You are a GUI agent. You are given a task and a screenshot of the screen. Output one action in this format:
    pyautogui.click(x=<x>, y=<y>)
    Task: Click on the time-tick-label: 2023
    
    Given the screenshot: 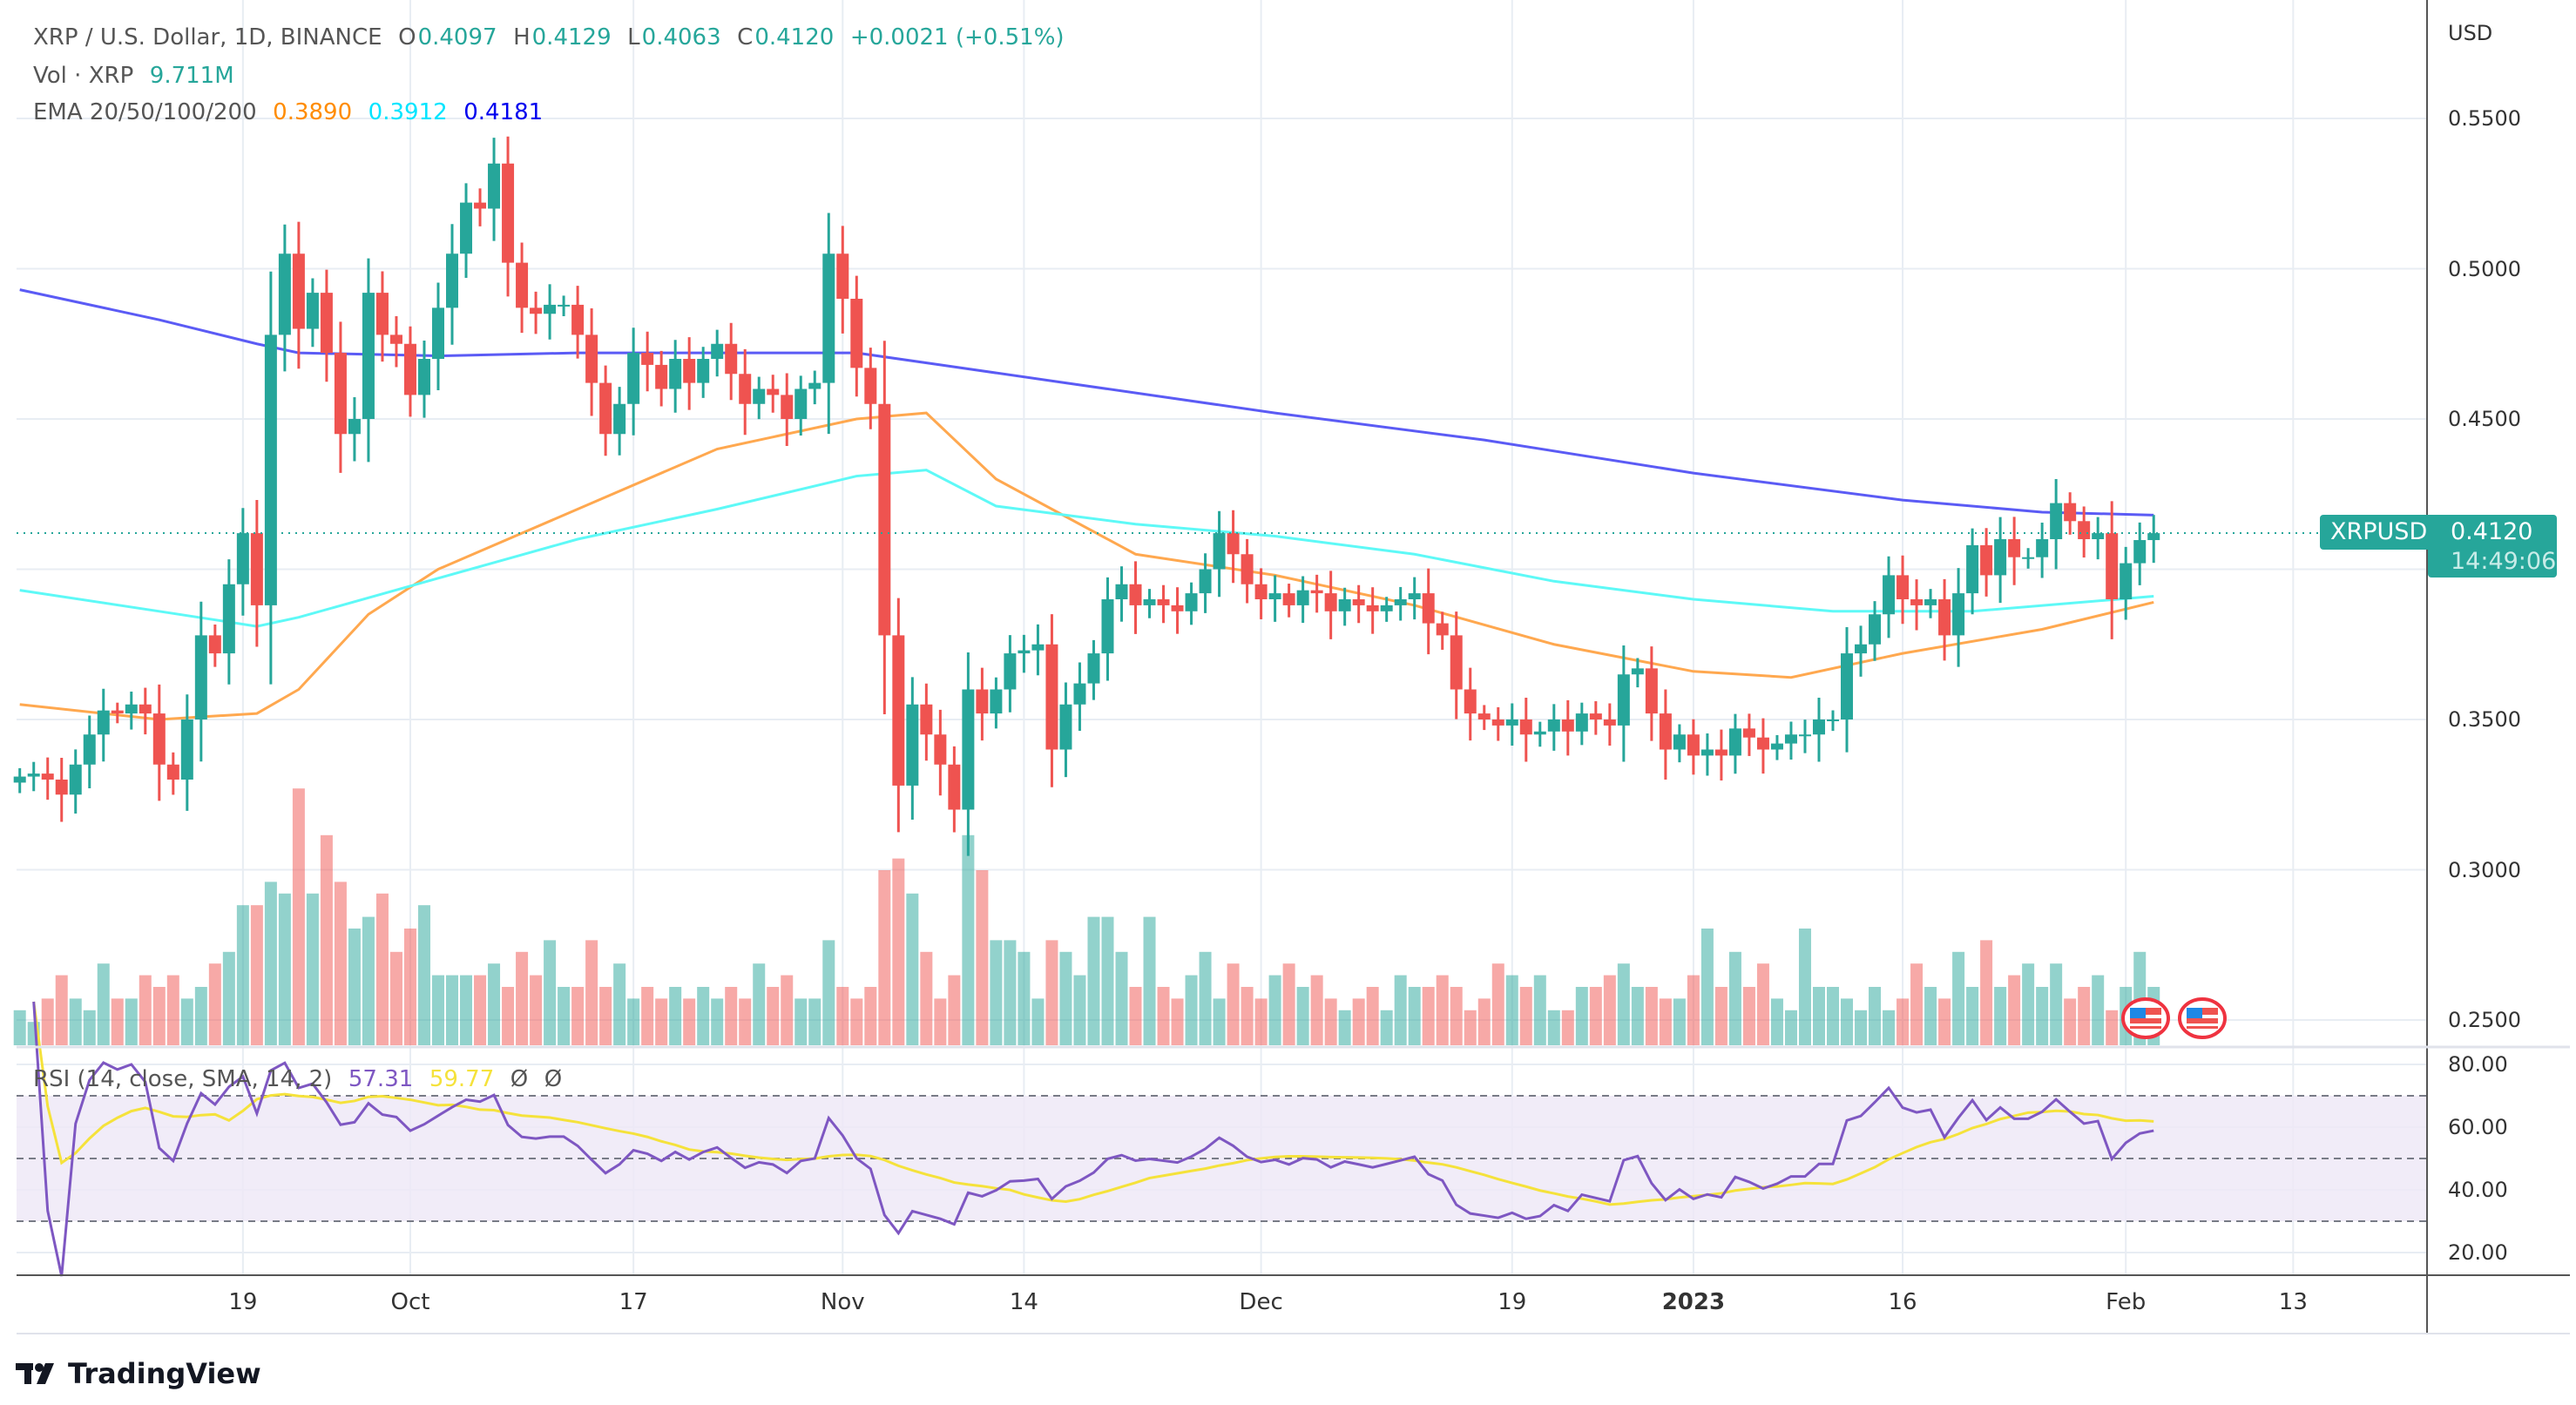 What is the action you would take?
    pyautogui.click(x=1693, y=1302)
    